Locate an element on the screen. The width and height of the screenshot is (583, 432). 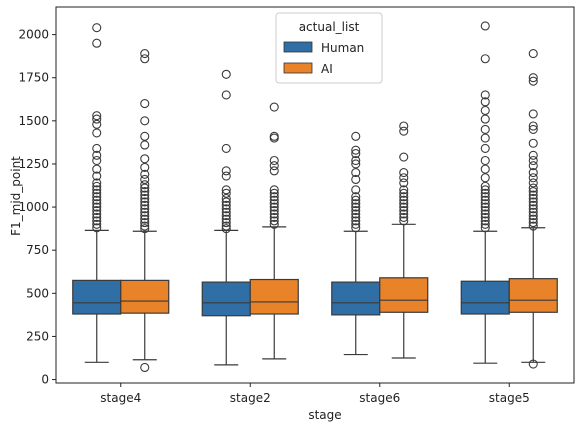
box-human-stage5 is located at coordinates (485, 192).